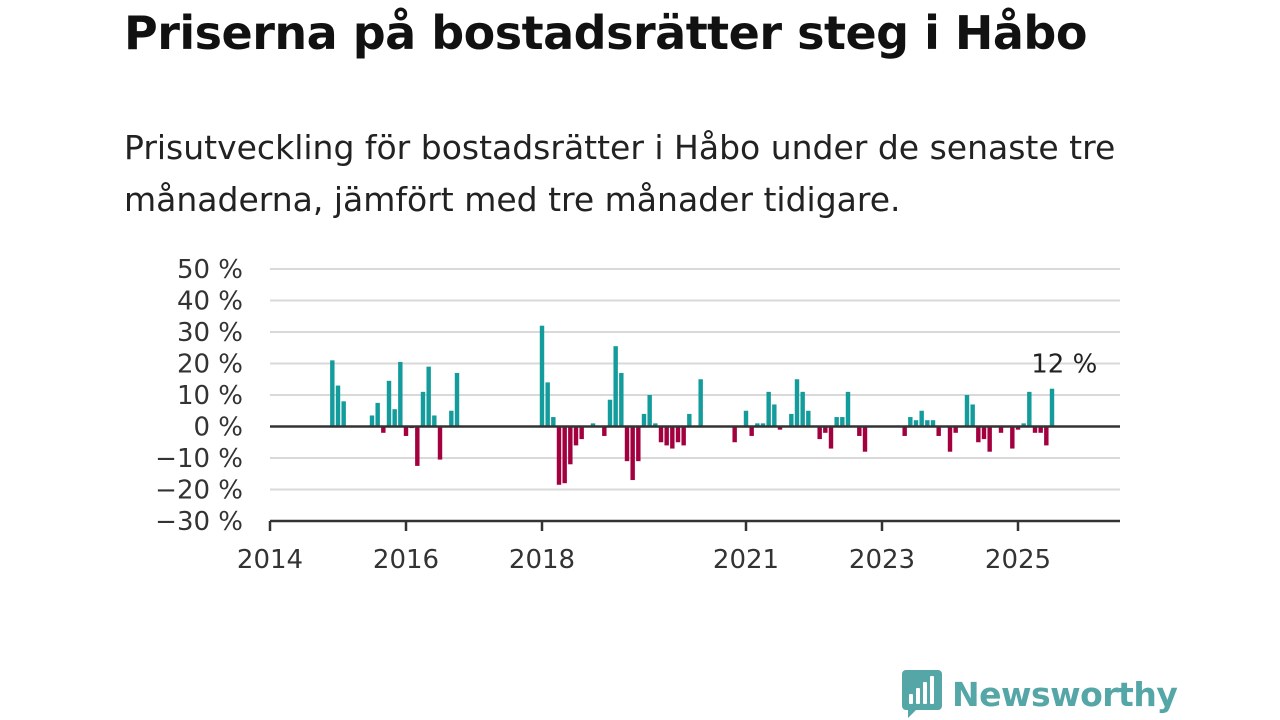 The height and width of the screenshot is (720, 1280). I want to click on y-tick-label: 0 %, so click(218, 428).